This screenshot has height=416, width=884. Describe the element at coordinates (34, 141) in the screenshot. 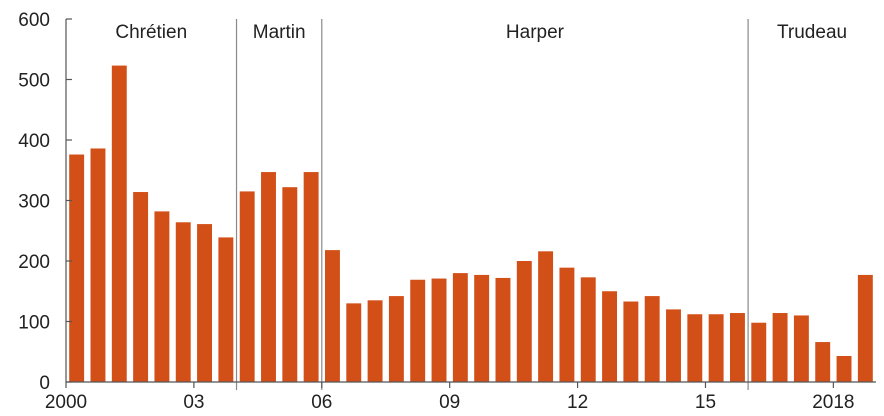

I see `y-tick-label: 400` at that location.